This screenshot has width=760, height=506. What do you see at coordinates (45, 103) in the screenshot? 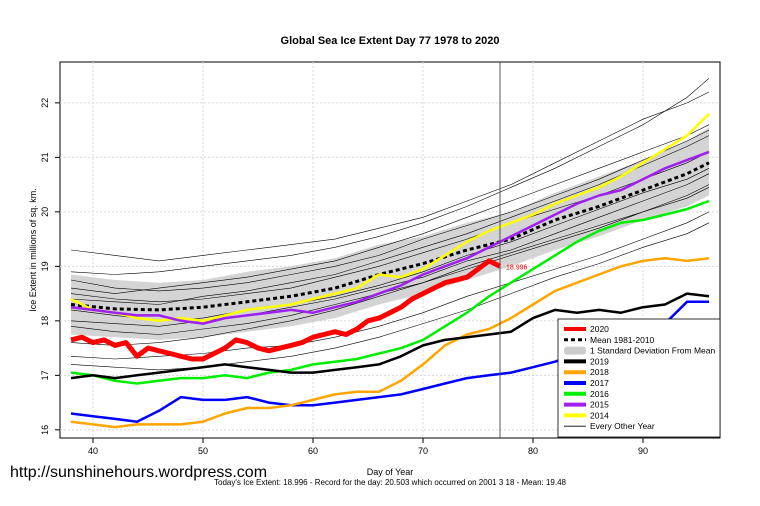
I see `y-tick-label: 22` at bounding box center [45, 103].